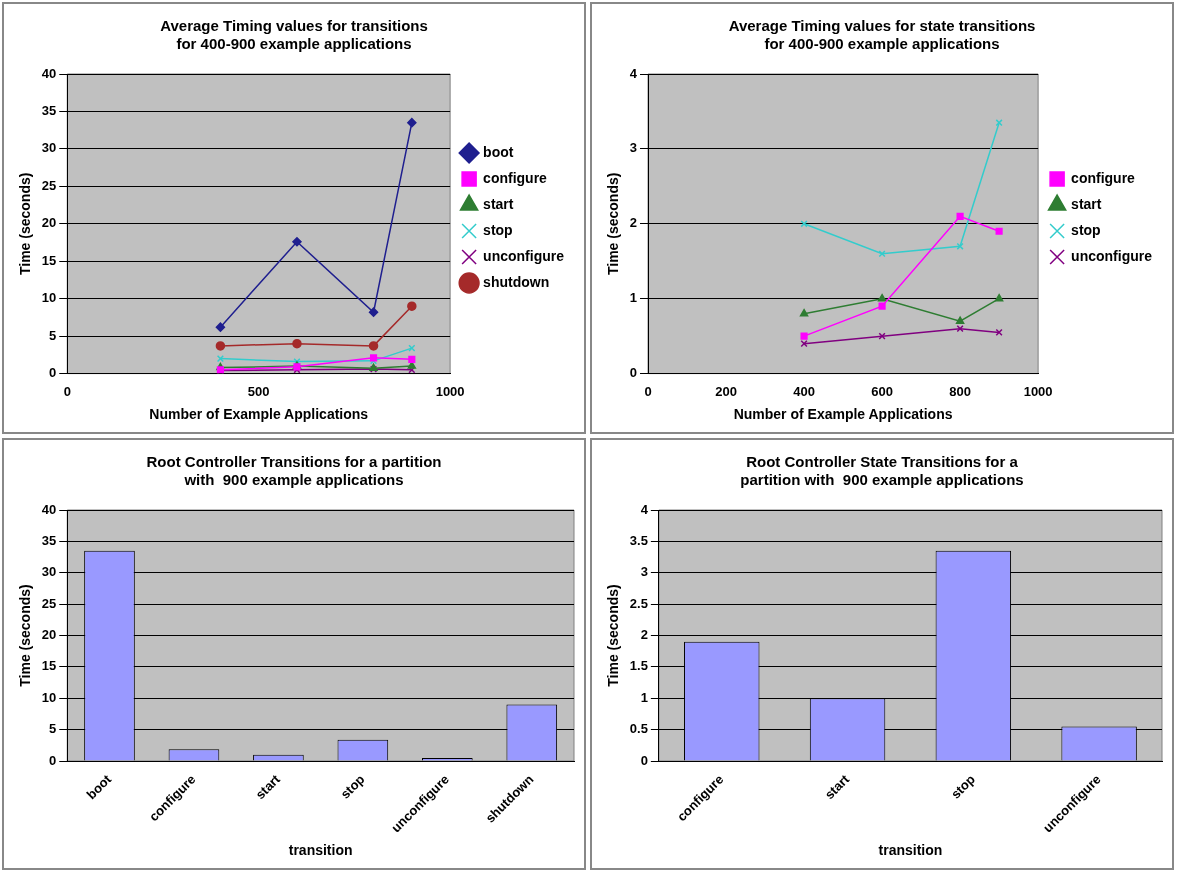  I want to click on chart-title: Root Controller Transitions for a partition with 900 example applications, so click(294, 471).